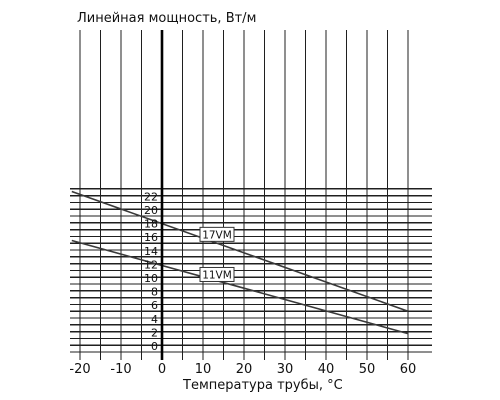 The height and width of the screenshot is (400, 500). I want to click on y-axis-title: Линейная мощность, Вт/м, so click(166, 18).